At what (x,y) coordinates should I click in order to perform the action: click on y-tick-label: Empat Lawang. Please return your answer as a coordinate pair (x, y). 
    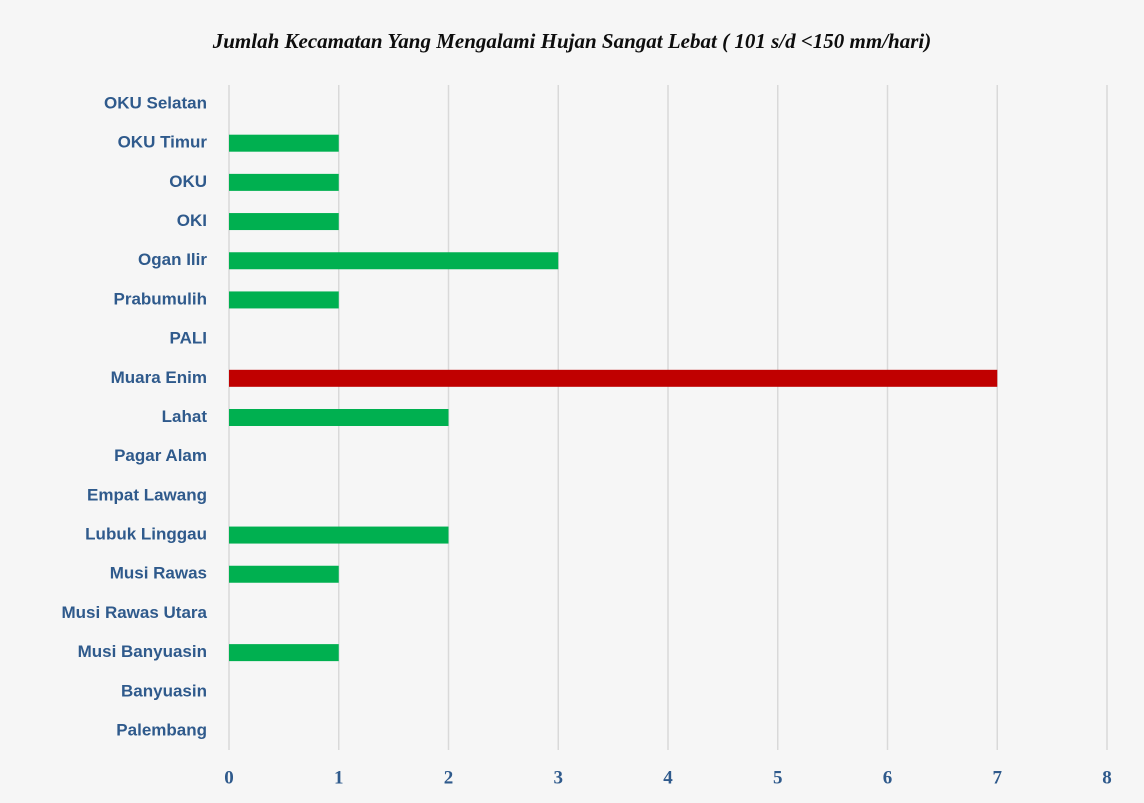
    Looking at the image, I should click on (147, 494).